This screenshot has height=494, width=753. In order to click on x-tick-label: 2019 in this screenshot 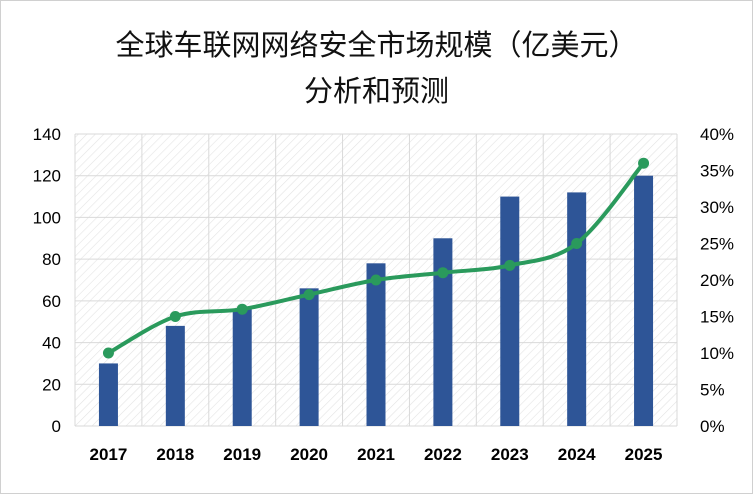, I will do `click(242, 454)`.